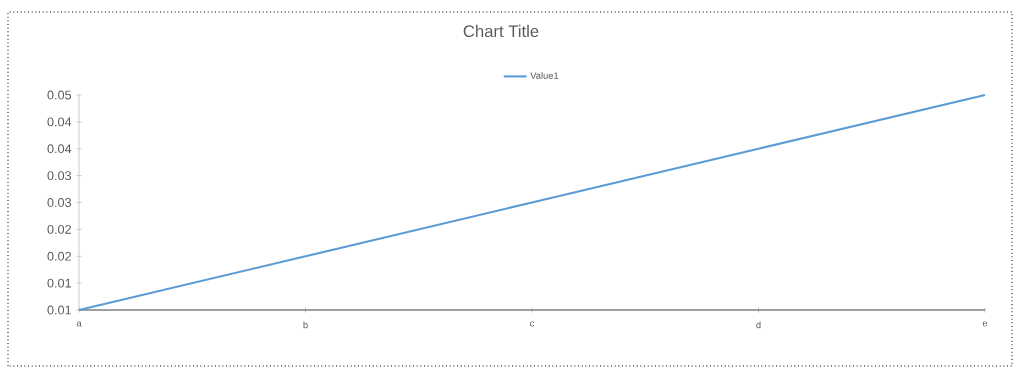  Describe the element at coordinates (985, 324) in the screenshot. I see `x-tick-label: e` at that location.